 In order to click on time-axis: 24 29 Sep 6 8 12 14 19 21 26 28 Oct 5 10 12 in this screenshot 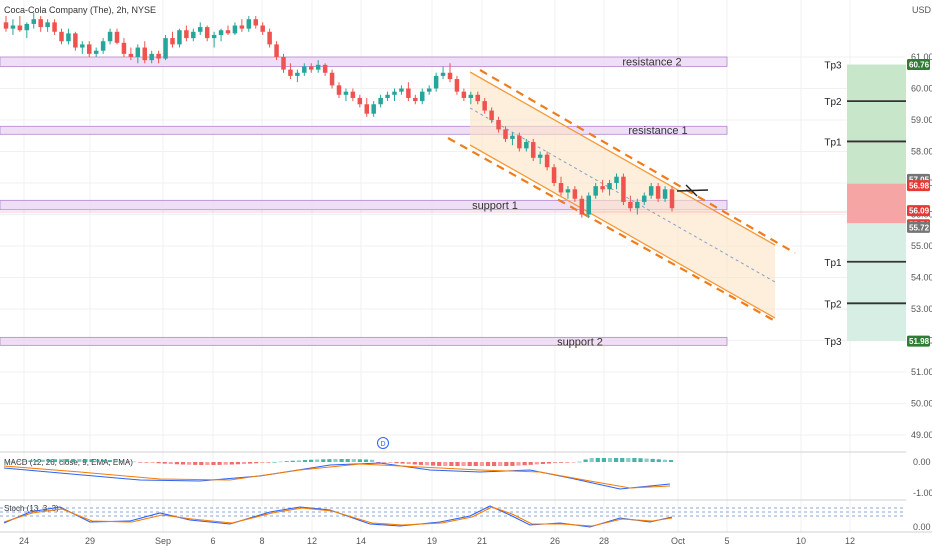, I will do `click(437, 541)`.